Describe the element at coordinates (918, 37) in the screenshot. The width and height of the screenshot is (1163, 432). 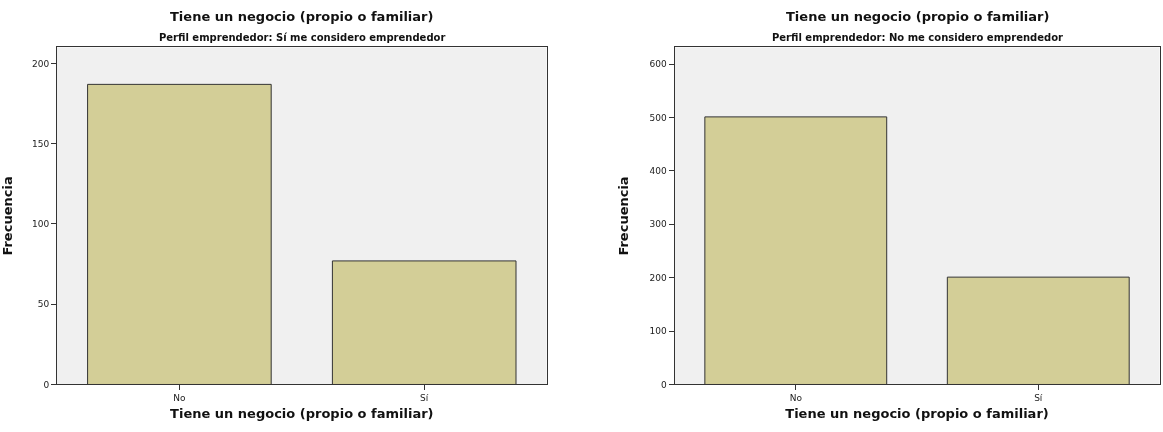
I see `chart-subtitle: Perfil emprendedor: No me considero emprendedor` at that location.